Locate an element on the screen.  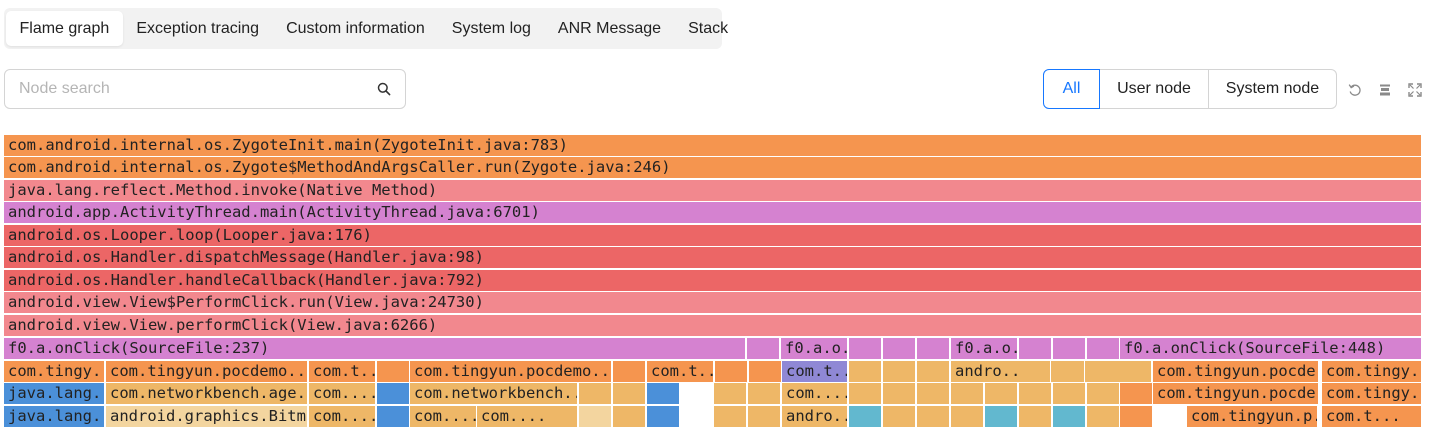
node-search-input is located at coordinates (189, 89).